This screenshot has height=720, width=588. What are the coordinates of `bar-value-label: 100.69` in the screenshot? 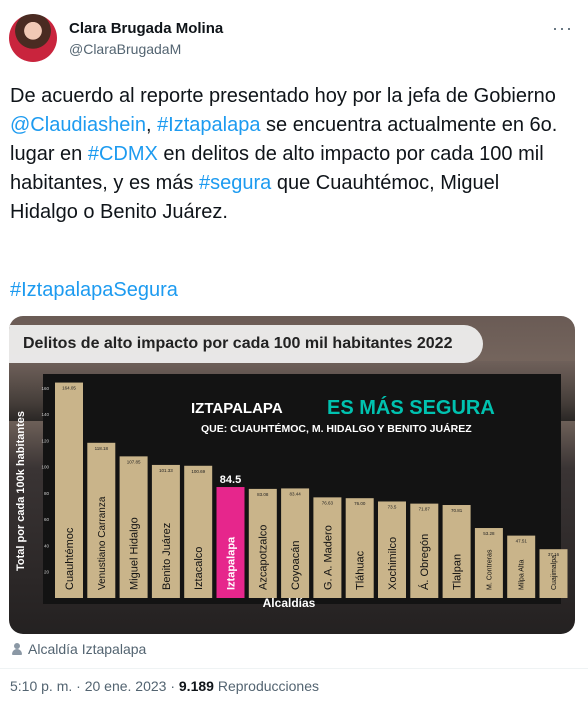 It's located at (198, 471).